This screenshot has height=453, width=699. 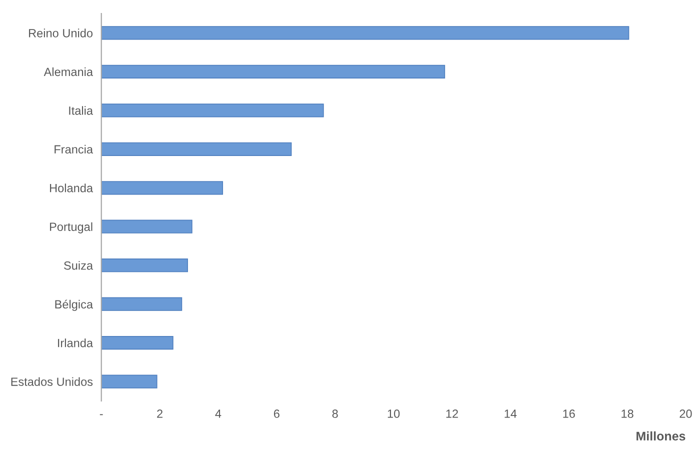 I want to click on y-tick-label: Italia, so click(x=81, y=110).